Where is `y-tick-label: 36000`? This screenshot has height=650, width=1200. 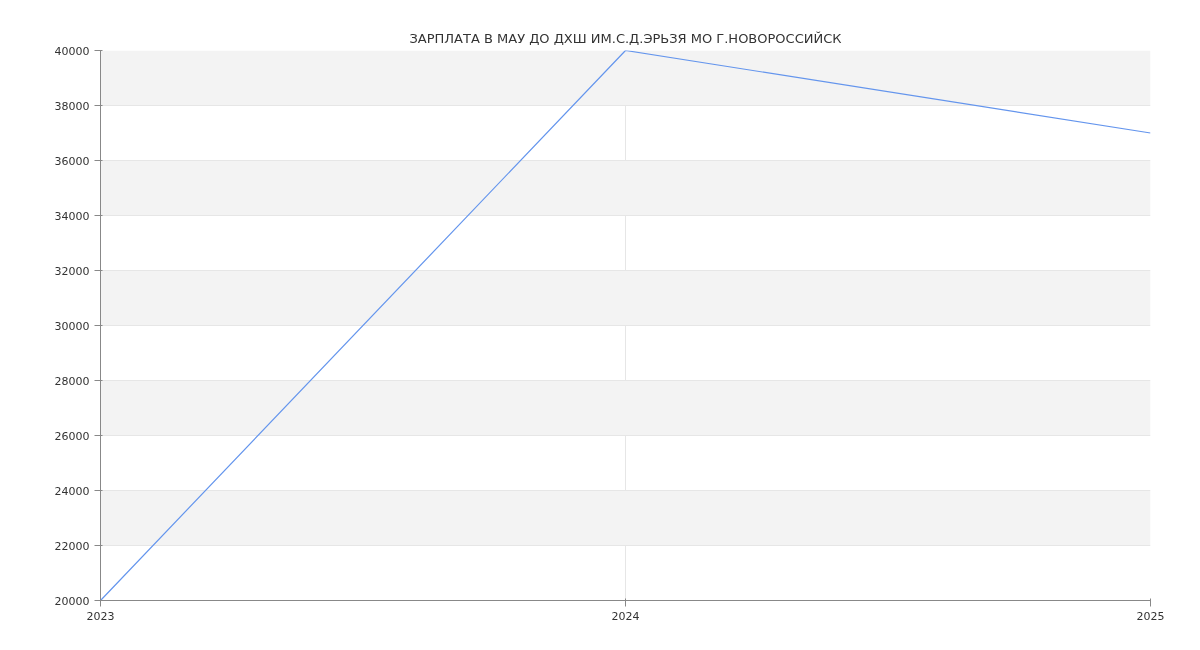 y-tick-label: 36000 is located at coordinates (72, 161).